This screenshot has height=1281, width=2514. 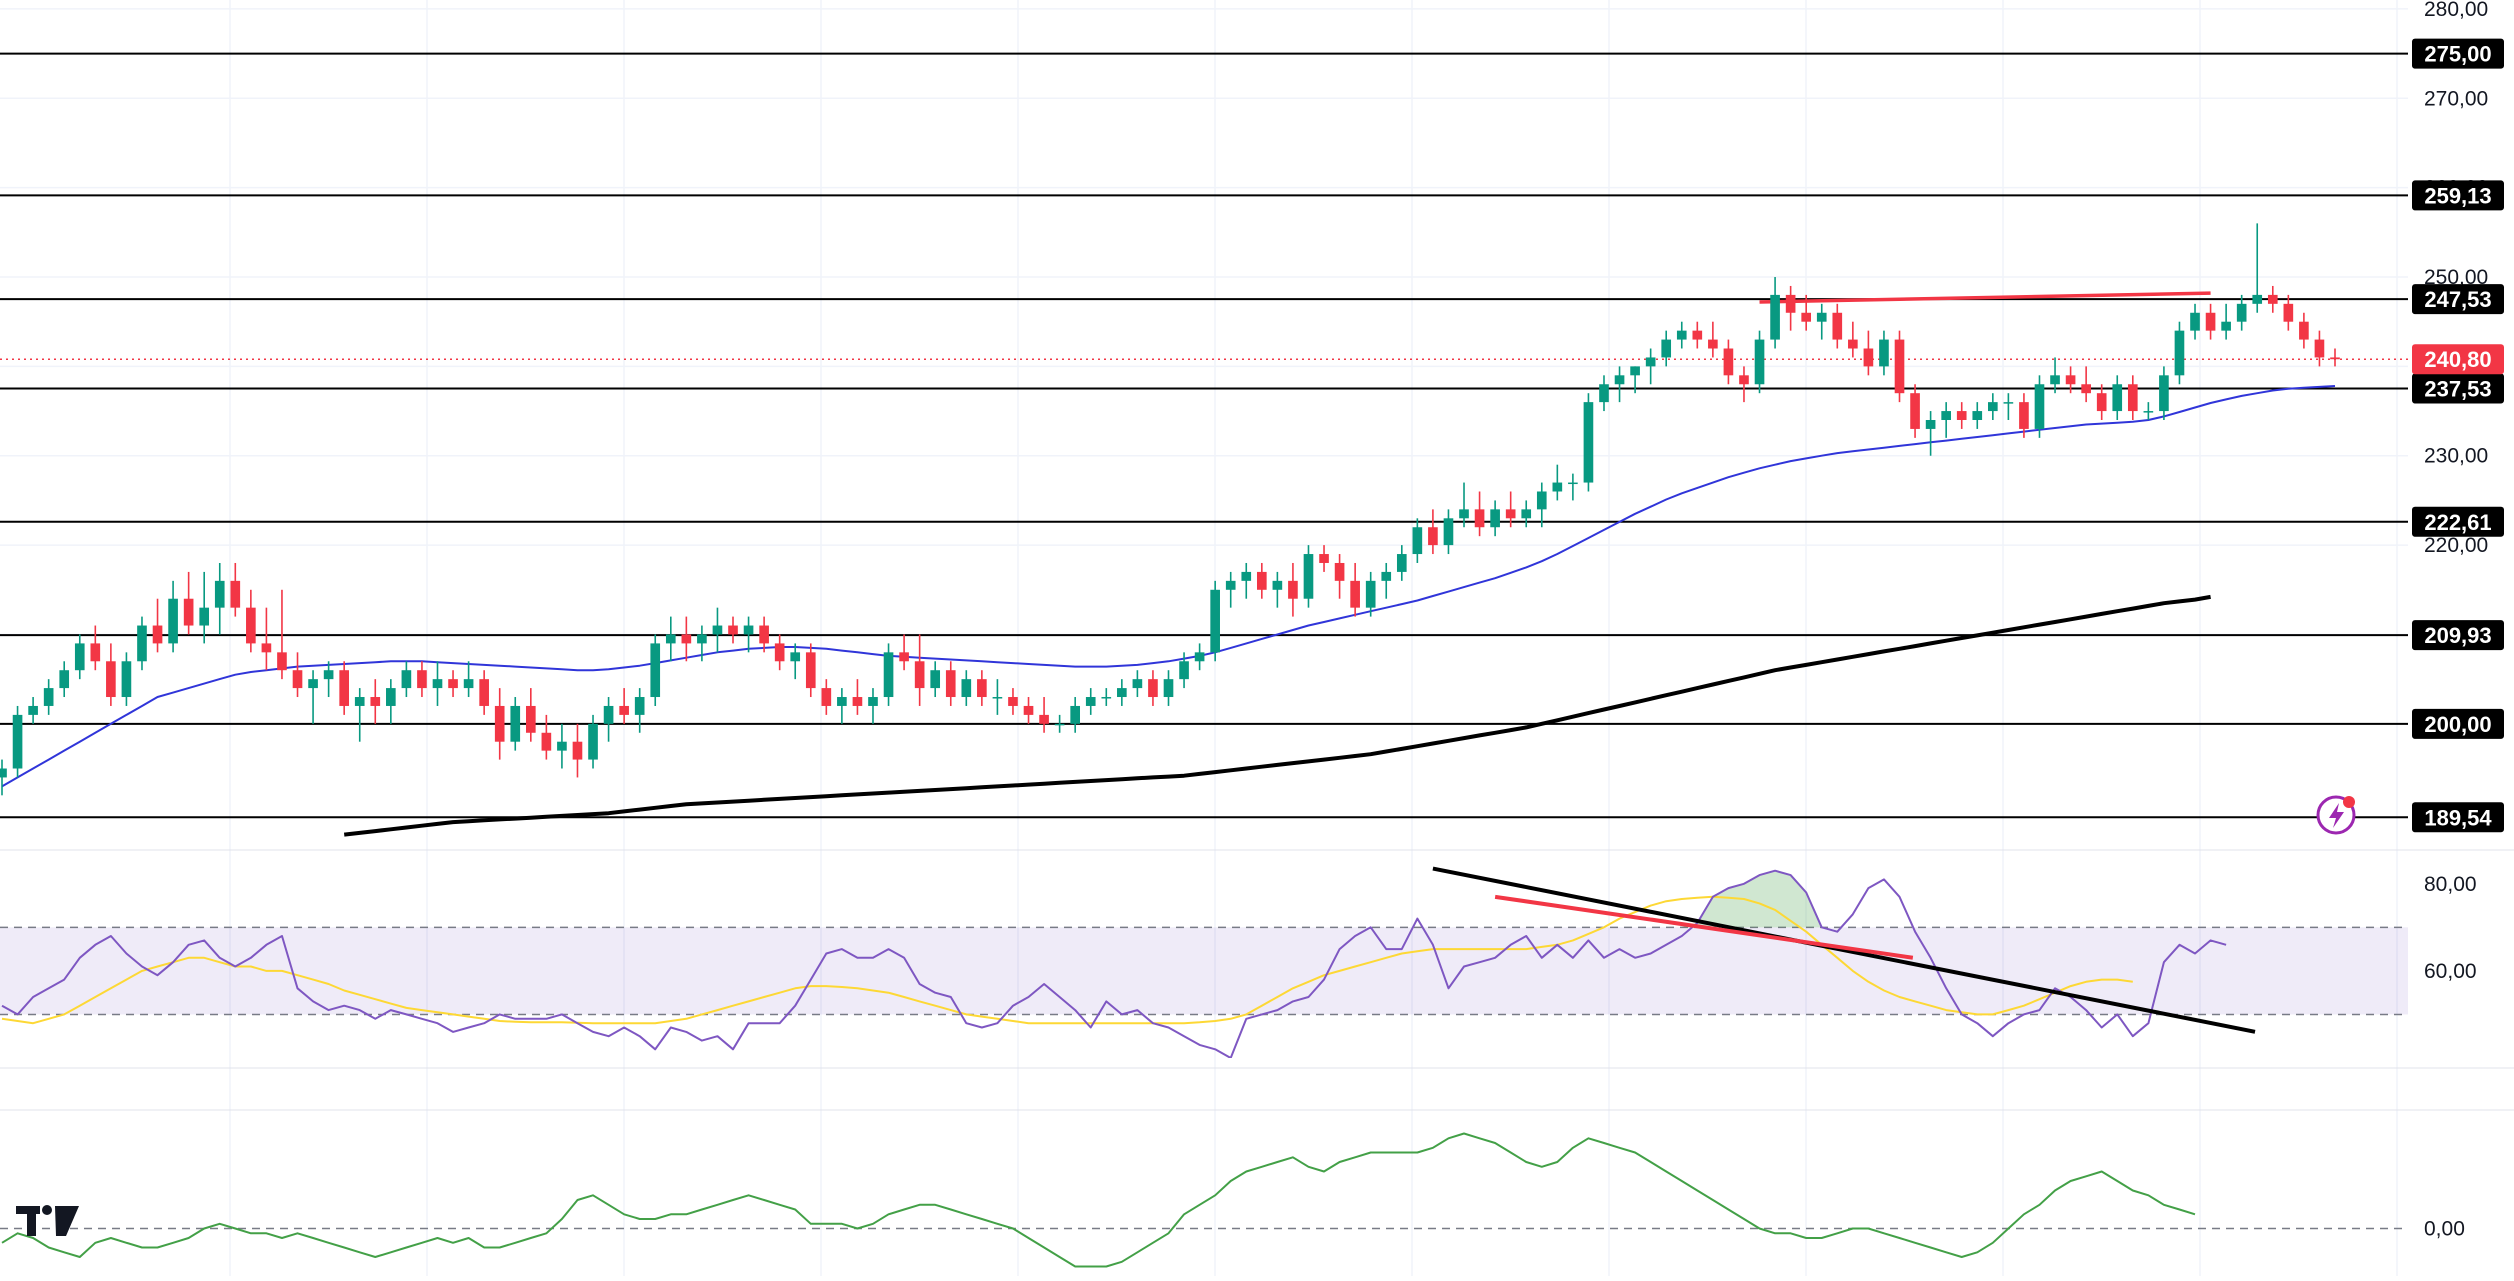 What do you see at coordinates (2456, 98) in the screenshot?
I see `price-tick-label: 270,00` at bounding box center [2456, 98].